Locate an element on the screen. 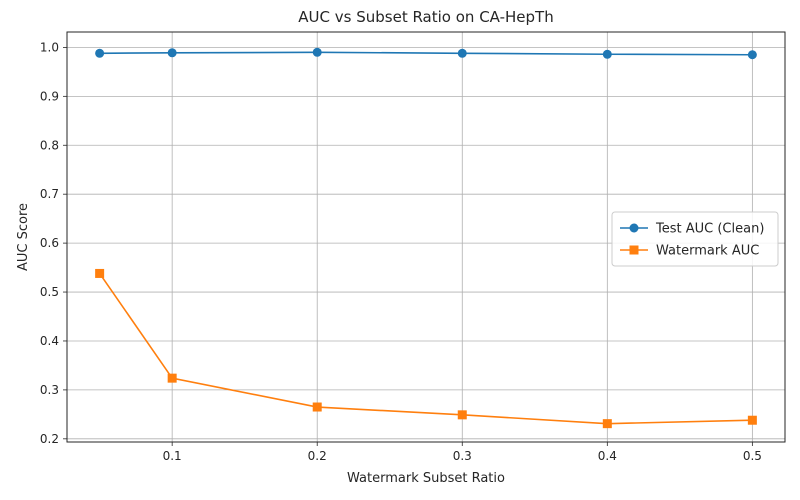 This screenshot has width=800, height=500. y-tick-label: 0.6 is located at coordinates (49, 243).